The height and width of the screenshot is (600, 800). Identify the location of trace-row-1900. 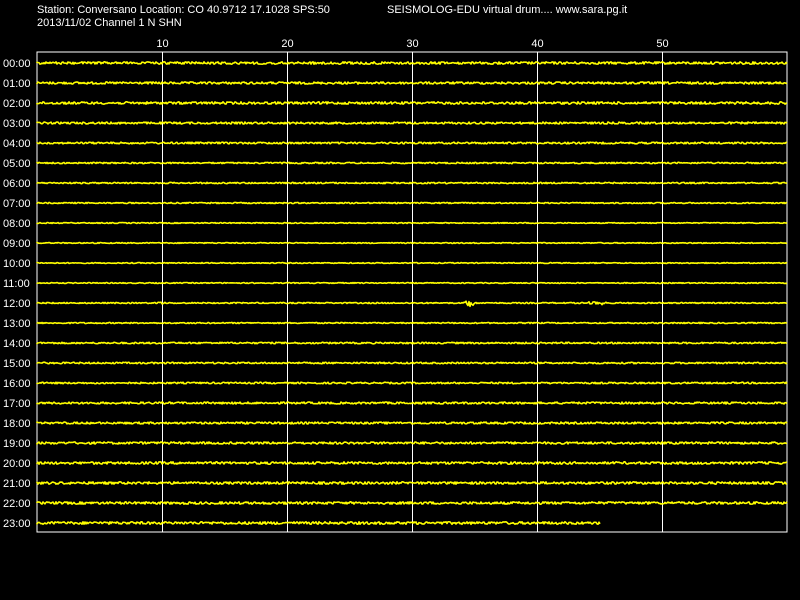
(412, 443).